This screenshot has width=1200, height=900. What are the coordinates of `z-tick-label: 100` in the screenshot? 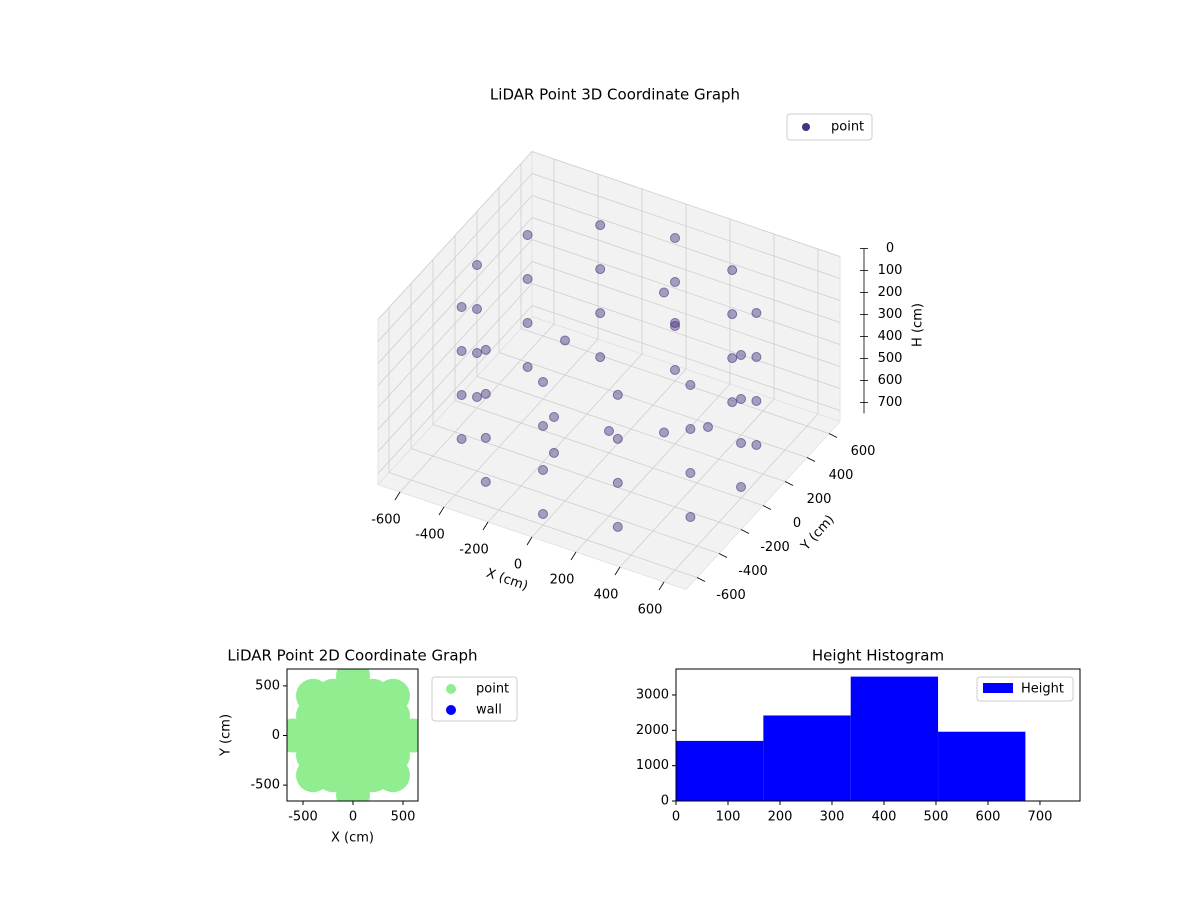 It's located at (890, 270).